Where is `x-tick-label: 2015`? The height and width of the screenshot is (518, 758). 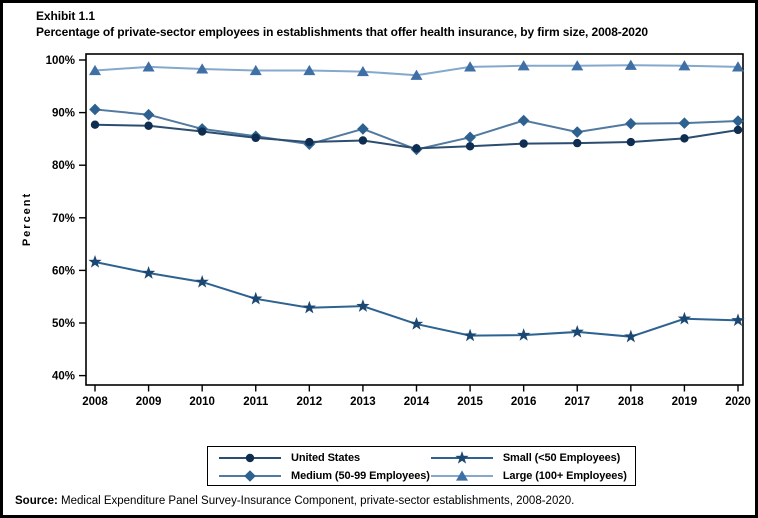
x-tick-label: 2015 is located at coordinates (470, 402).